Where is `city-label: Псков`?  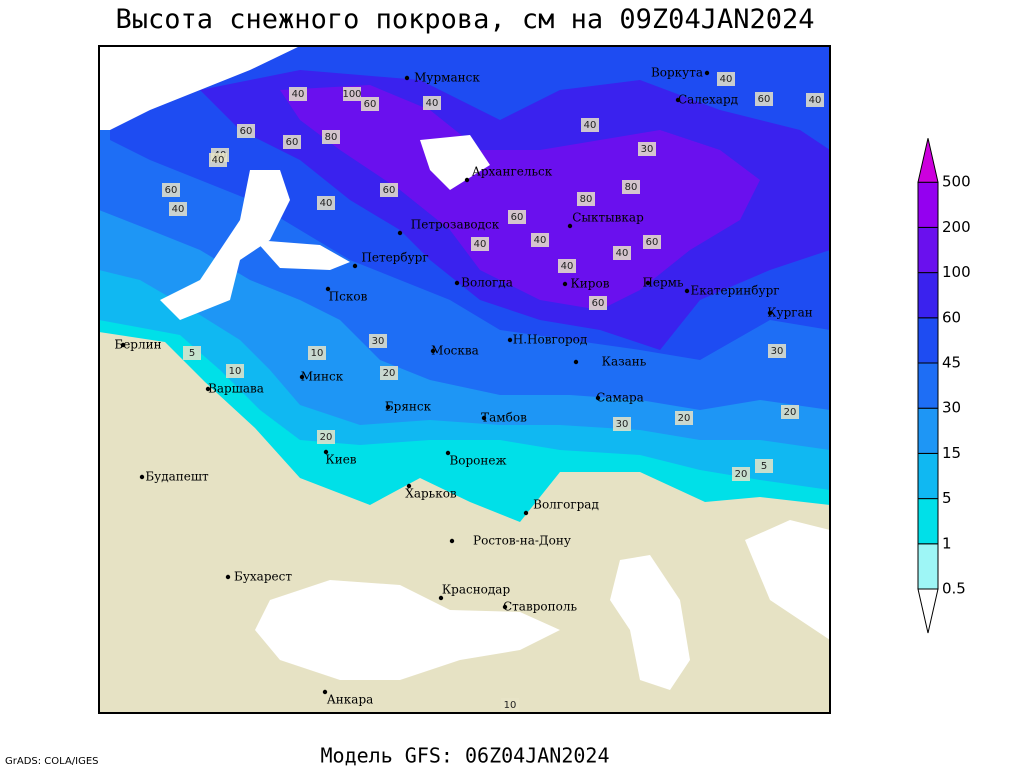
city-label: Псков is located at coordinates (348, 297).